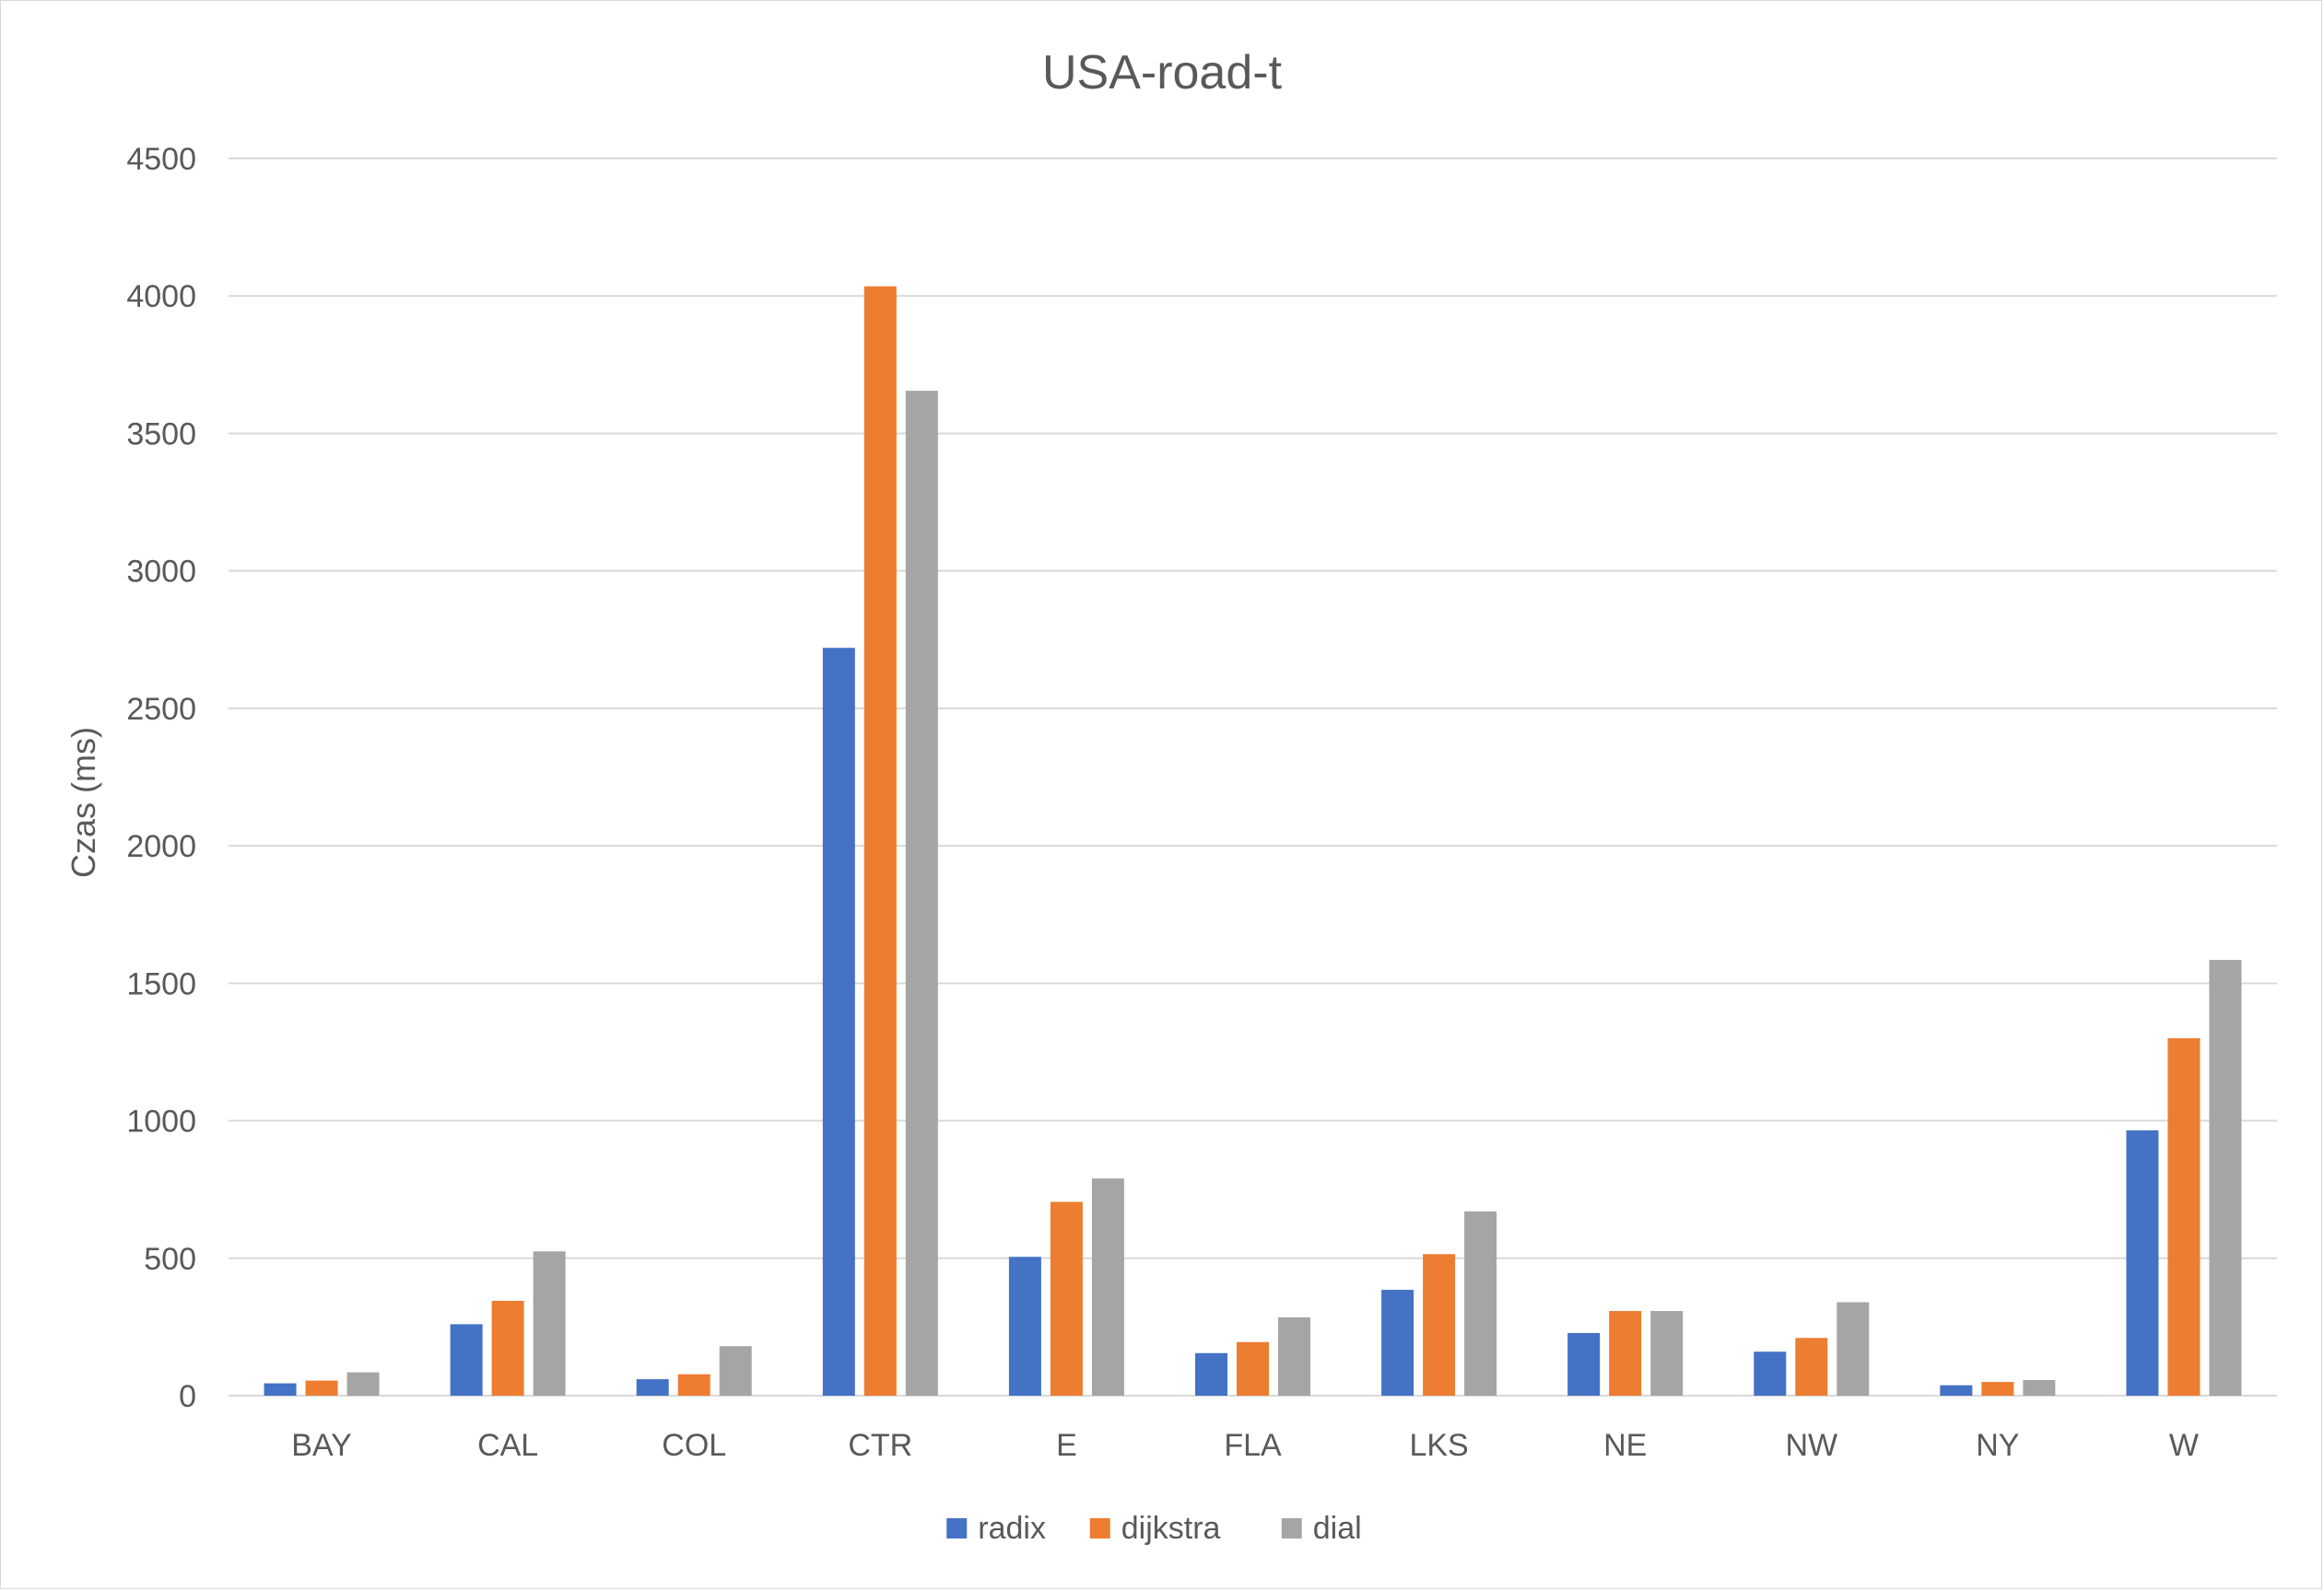 This screenshot has height=1591, width=2324. Describe the element at coordinates (1291, 1528) in the screenshot. I see `legend-swatch-dial` at that location.